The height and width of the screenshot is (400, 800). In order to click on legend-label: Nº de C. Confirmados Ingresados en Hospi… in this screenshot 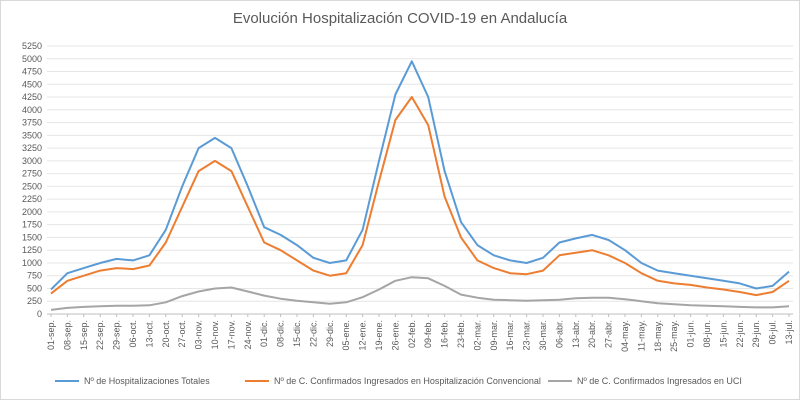, I will do `click(407, 381)`.